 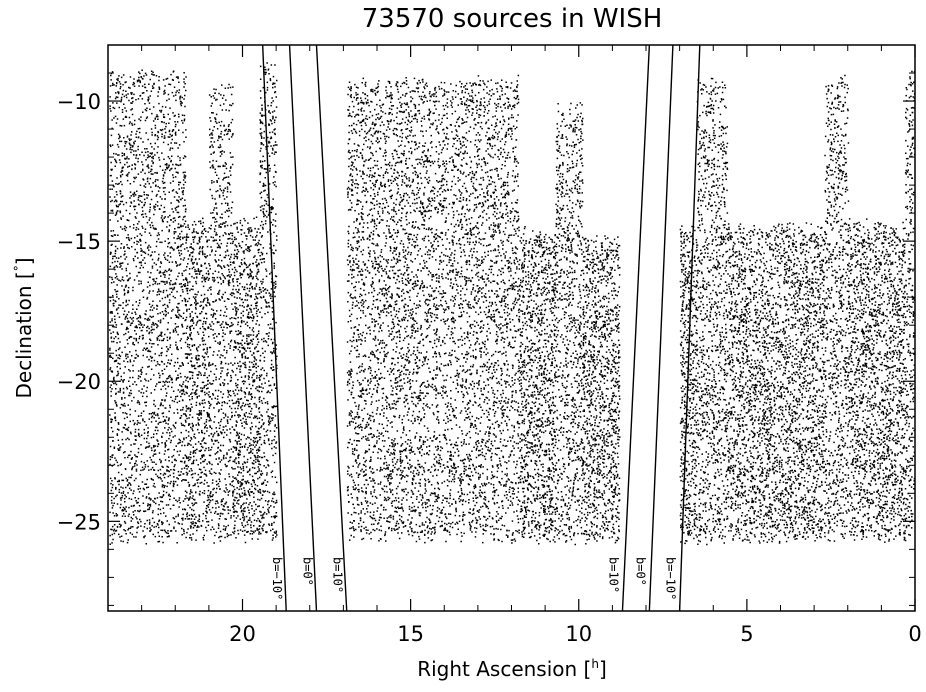 What do you see at coordinates (512, 19) in the screenshot?
I see `chart-title: 73570 sources in WISH` at bounding box center [512, 19].